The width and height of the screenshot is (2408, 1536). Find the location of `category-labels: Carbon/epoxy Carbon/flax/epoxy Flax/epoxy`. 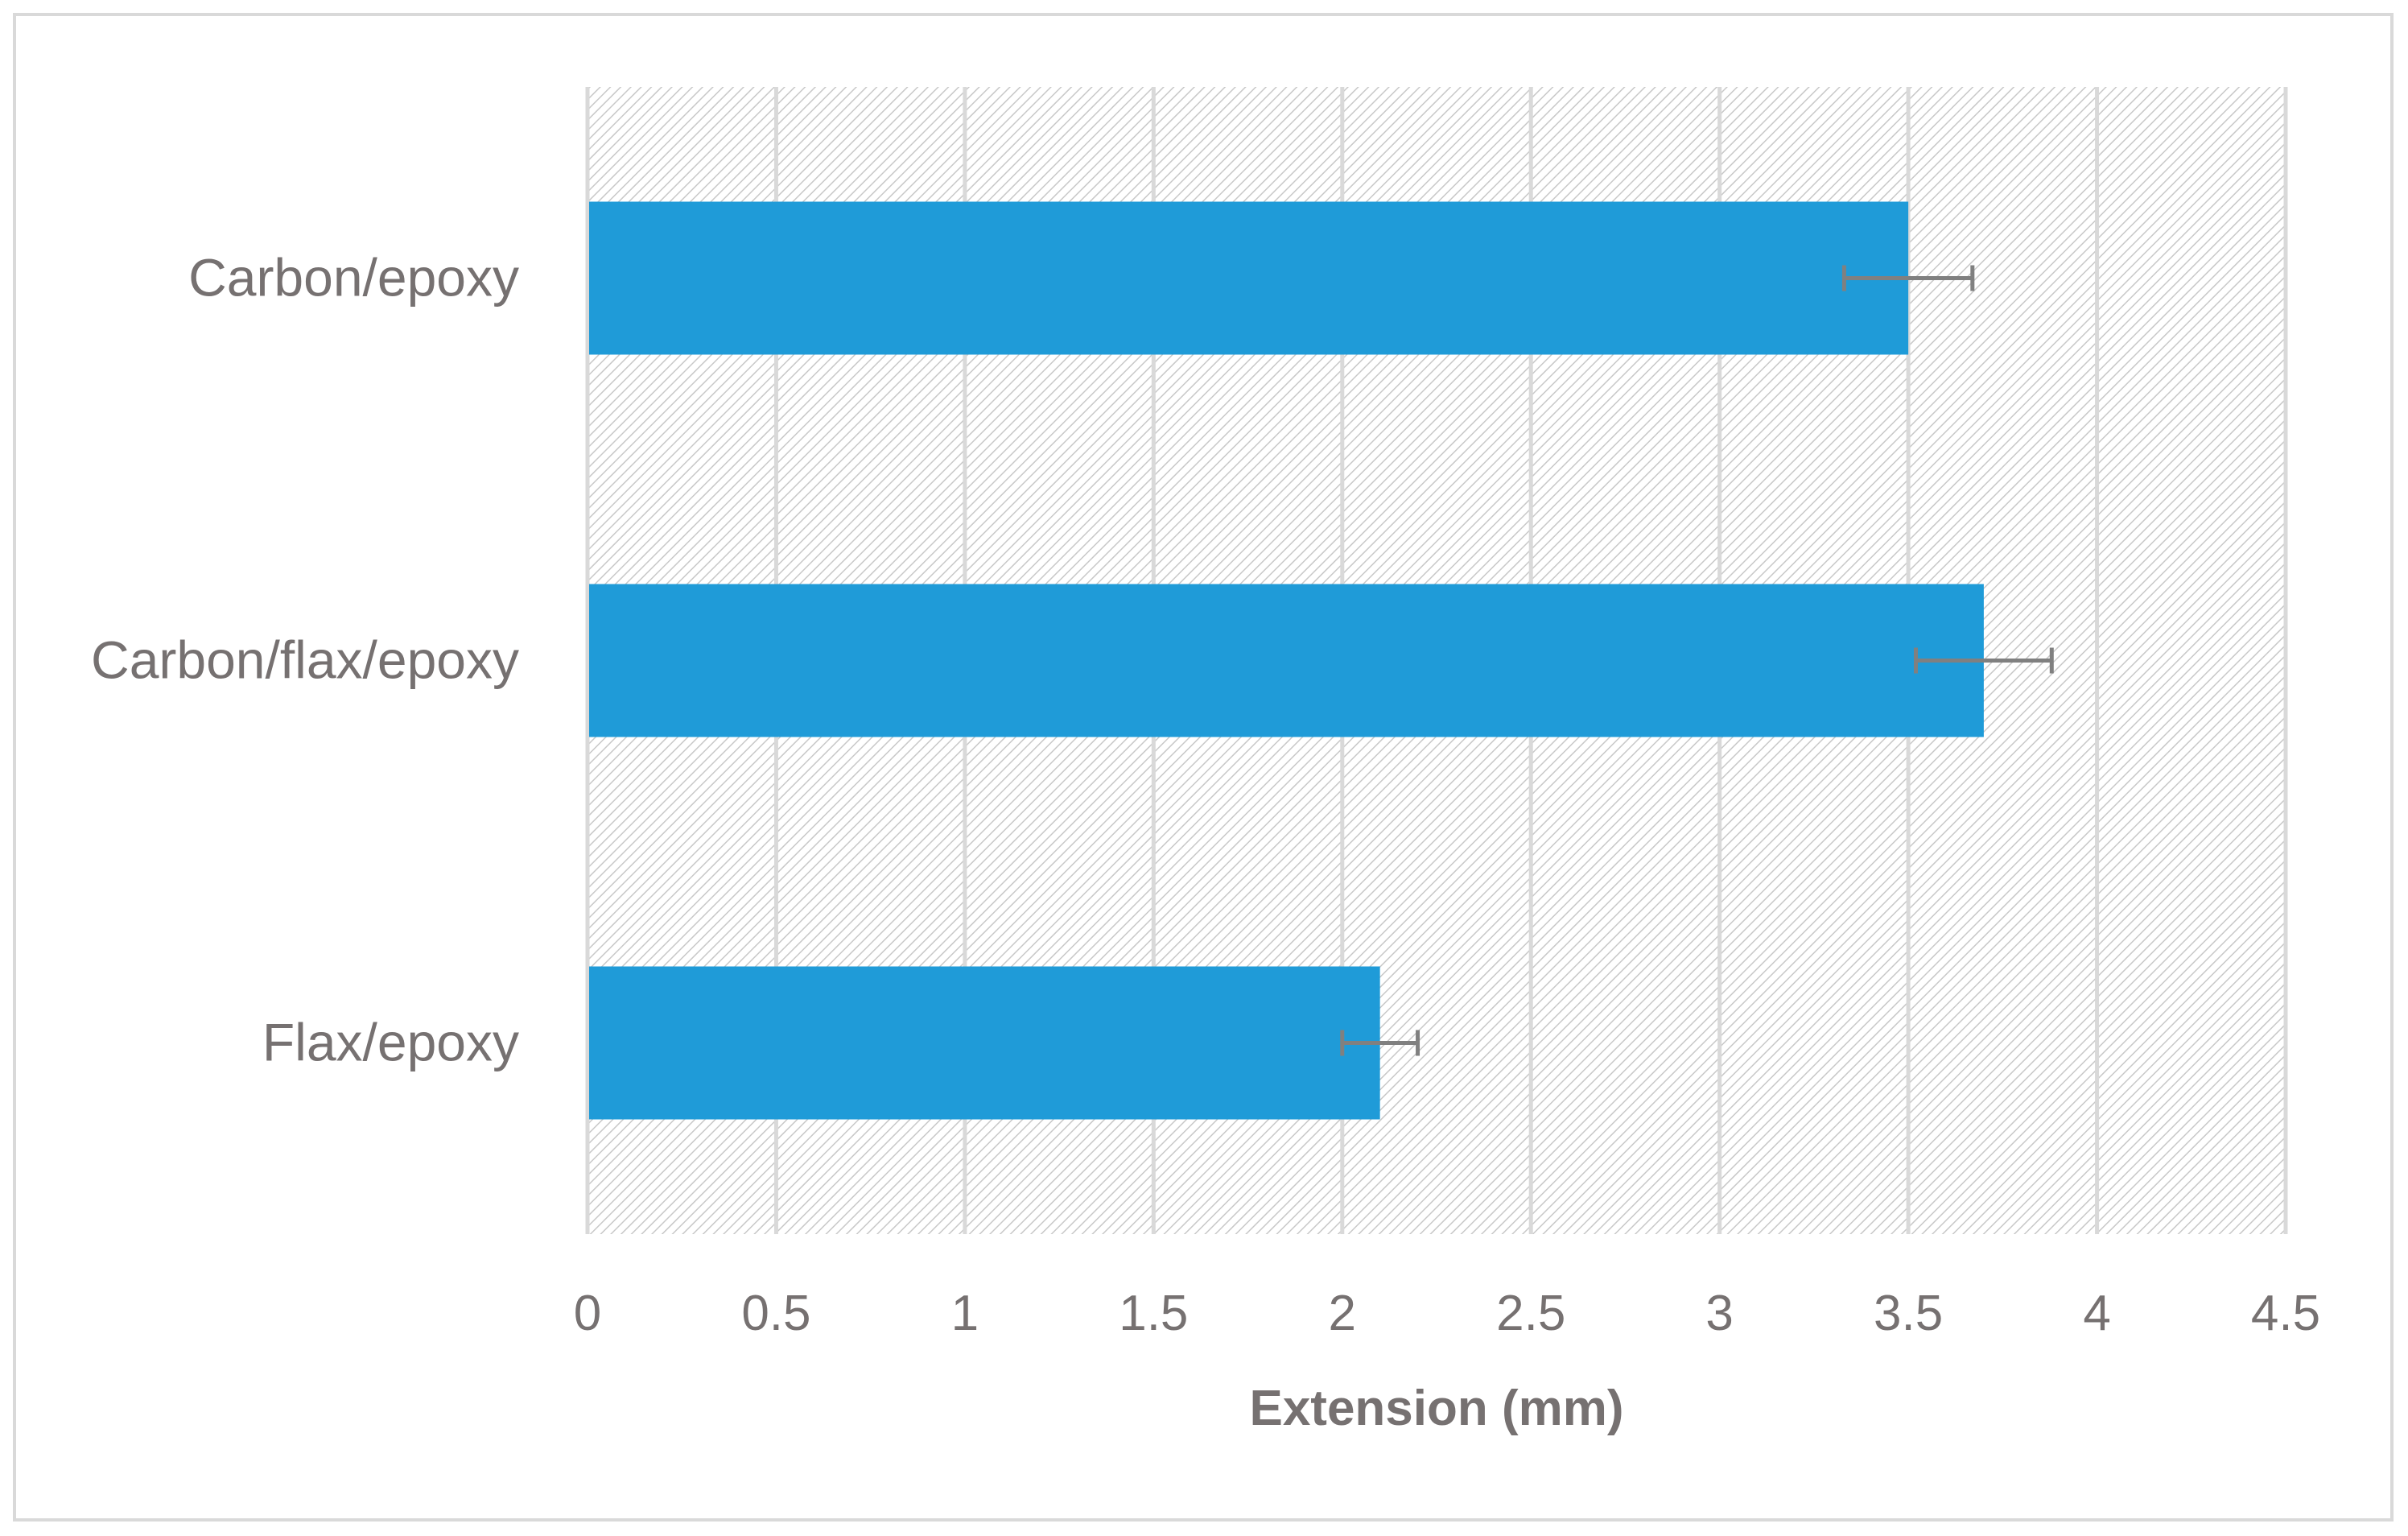

category-labels: Carbon/epoxy Carbon/flax/epoxy Flax/epoxy is located at coordinates (305, 660).